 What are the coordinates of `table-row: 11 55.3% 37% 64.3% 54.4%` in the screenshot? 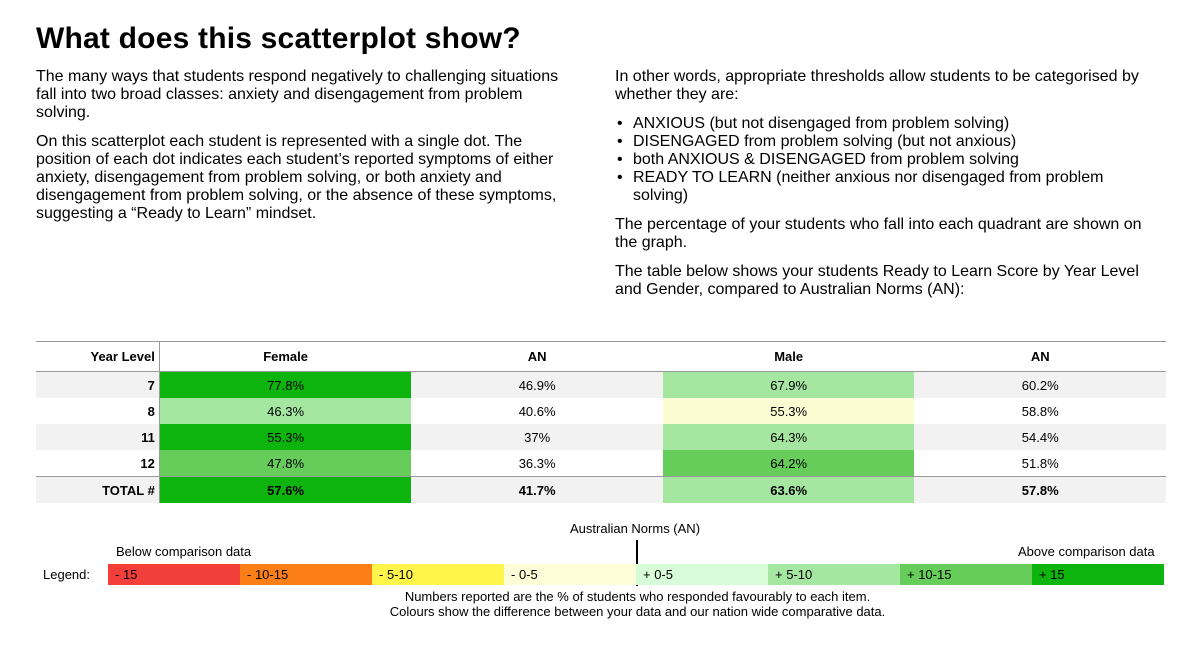 It's located at (601, 437).